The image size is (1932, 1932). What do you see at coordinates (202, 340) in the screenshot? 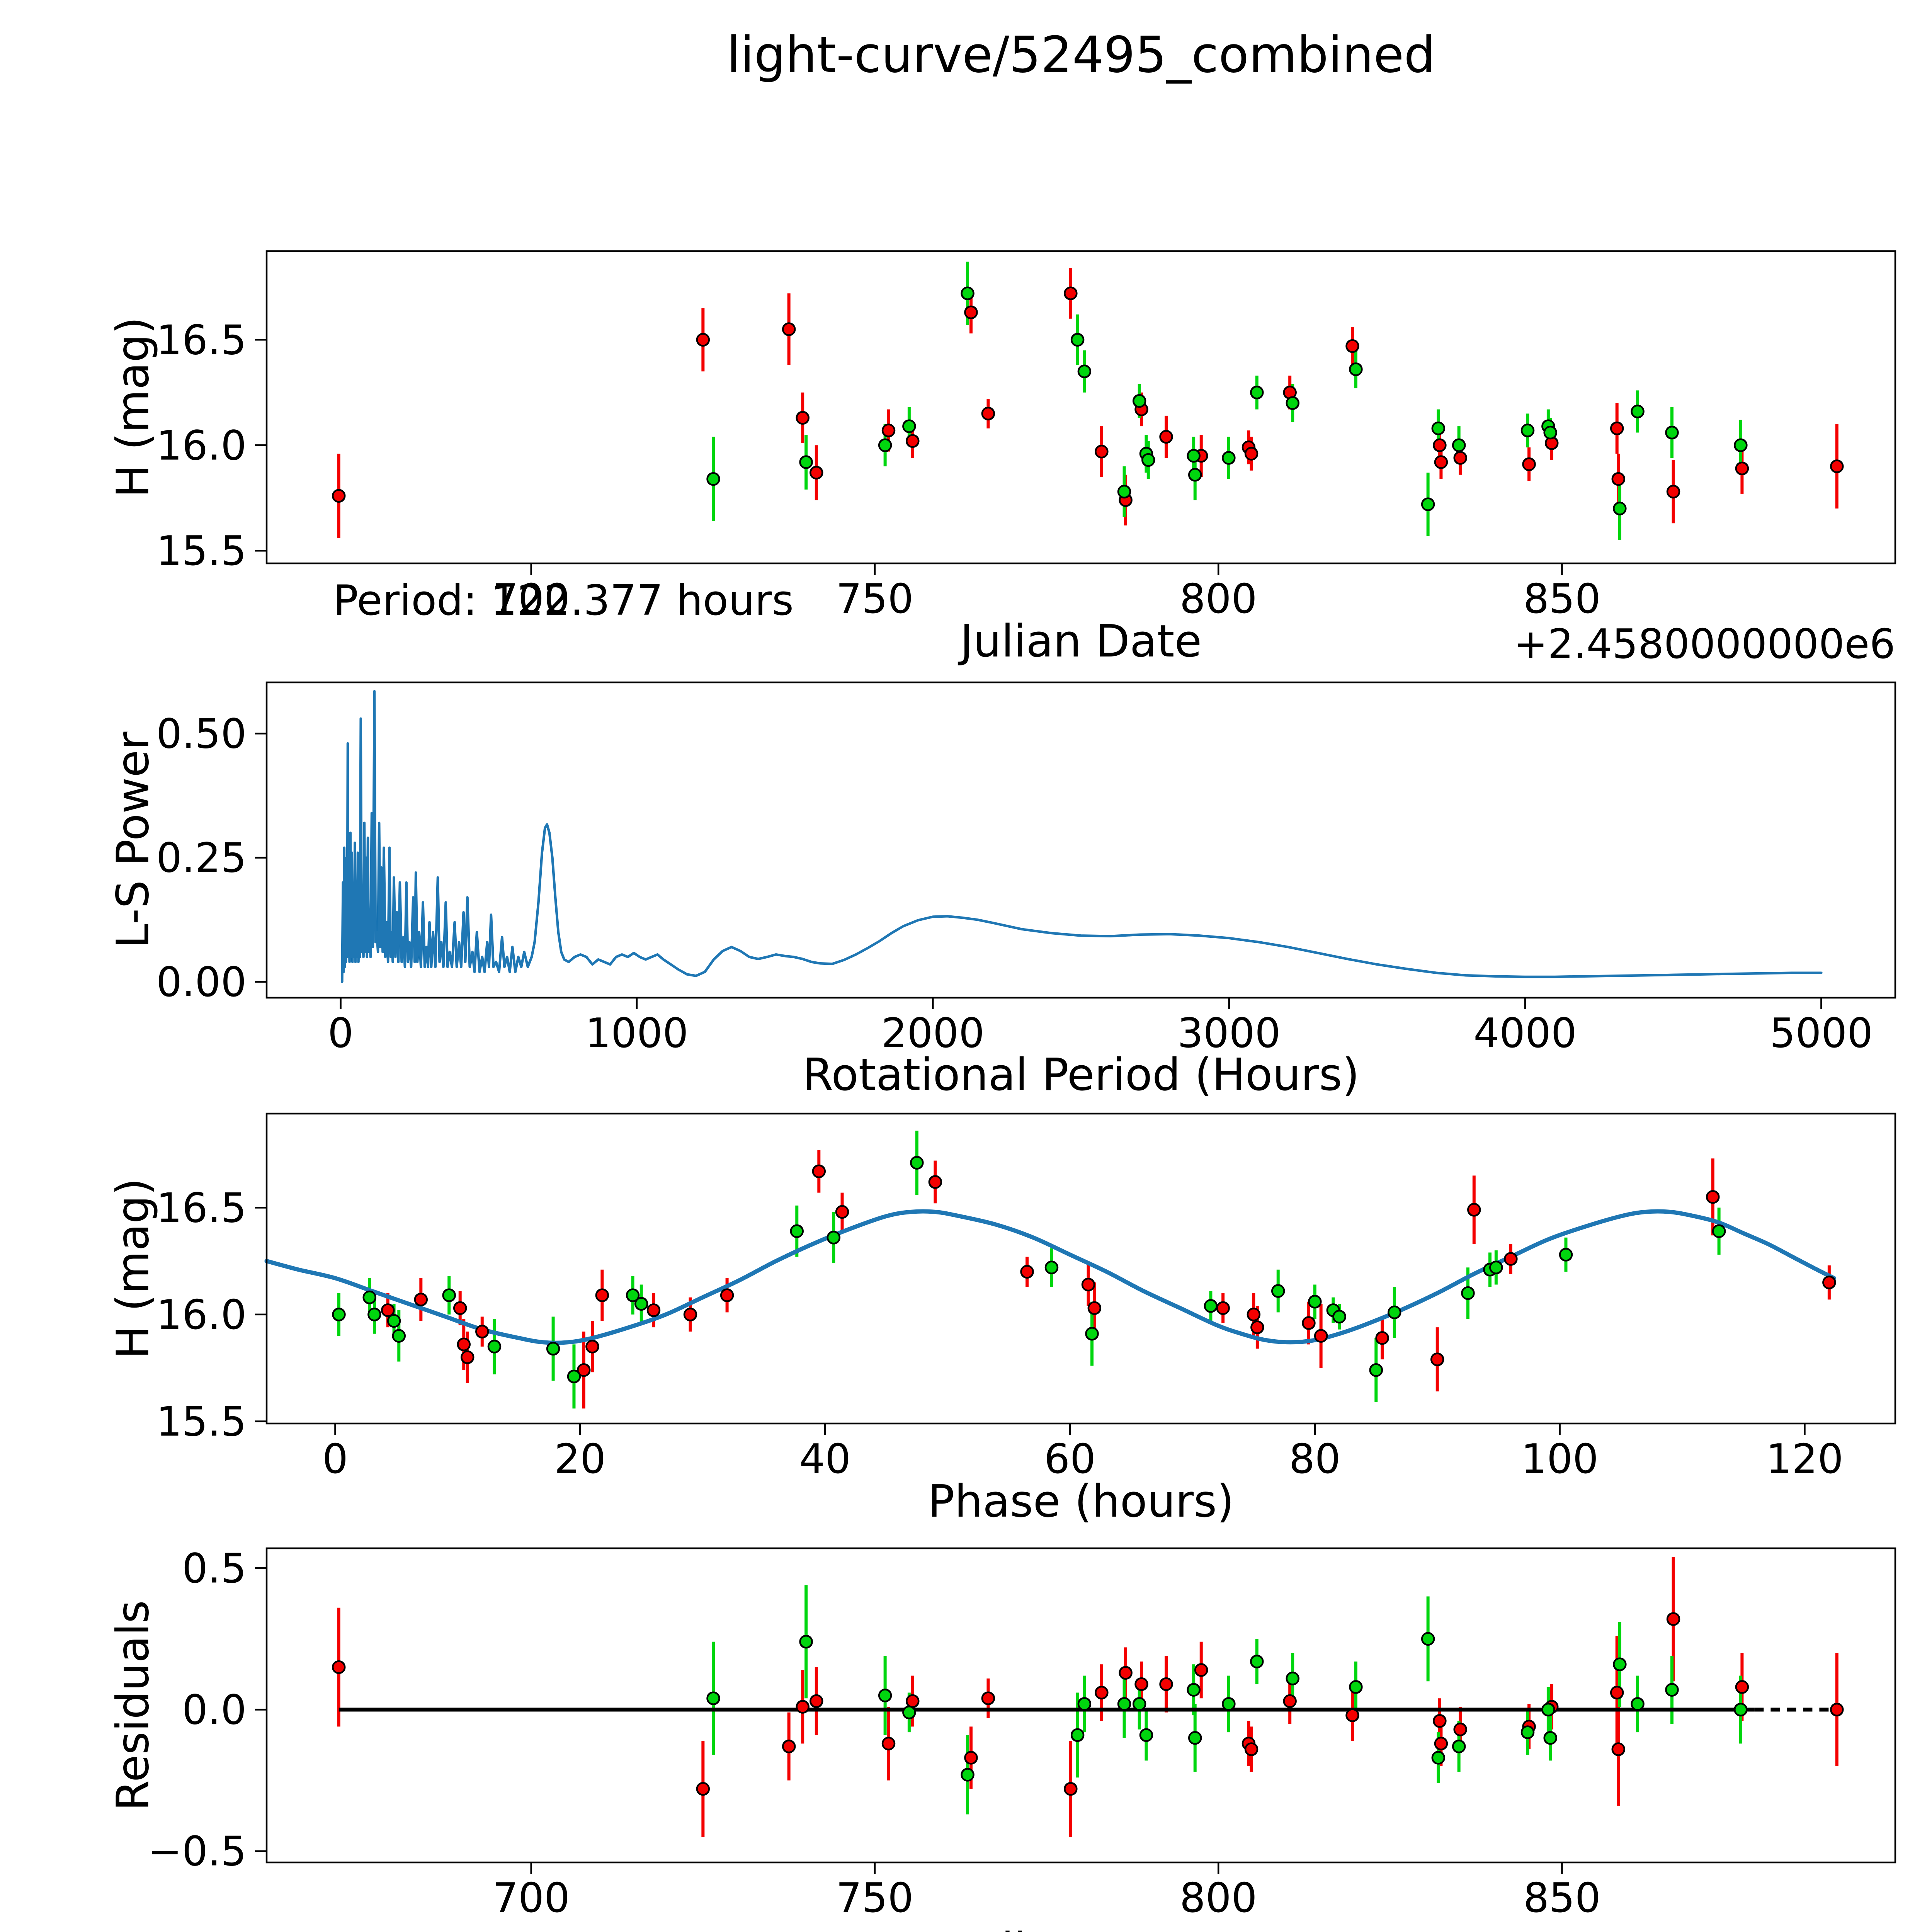
I see `y-tick-label: 16.5` at bounding box center [202, 340].